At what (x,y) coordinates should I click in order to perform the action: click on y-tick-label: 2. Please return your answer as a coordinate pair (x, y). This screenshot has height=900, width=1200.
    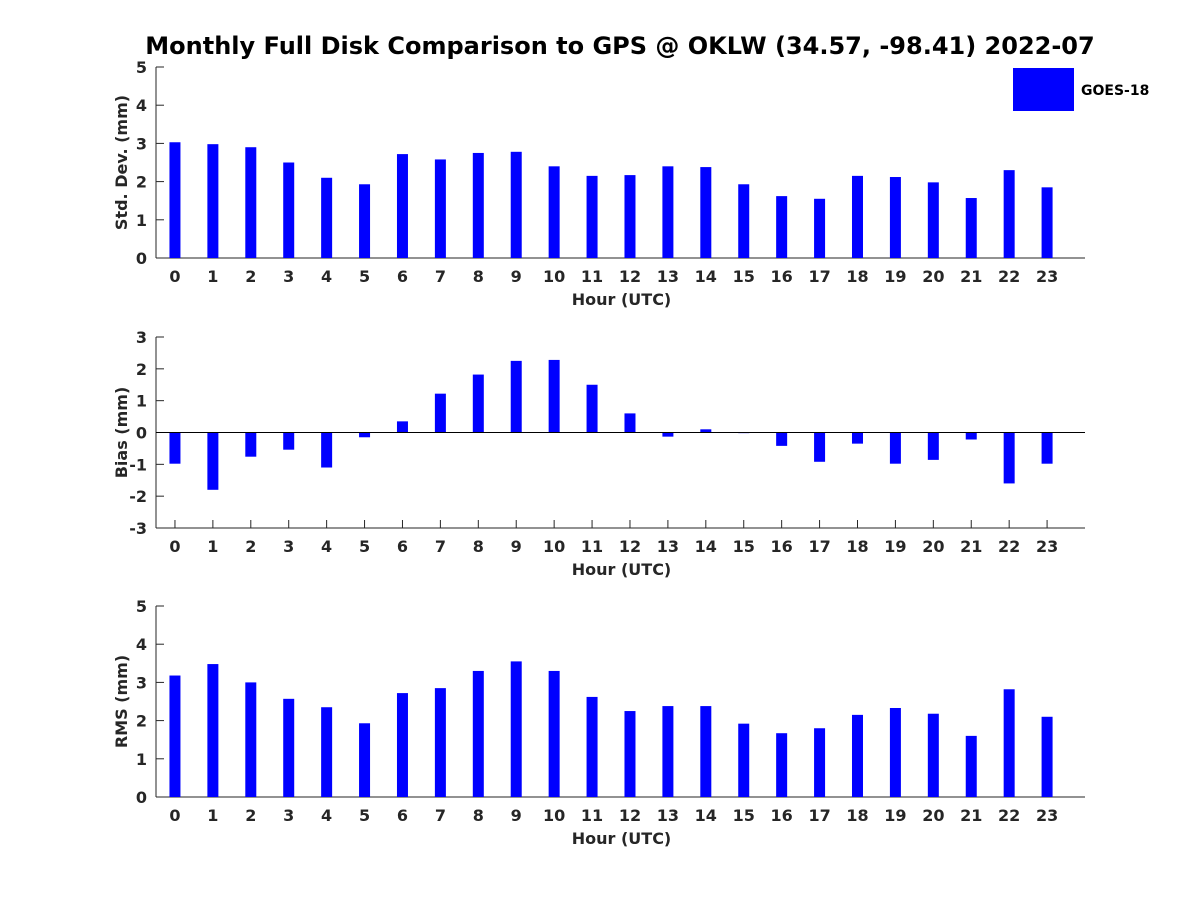
    Looking at the image, I should click on (141, 369).